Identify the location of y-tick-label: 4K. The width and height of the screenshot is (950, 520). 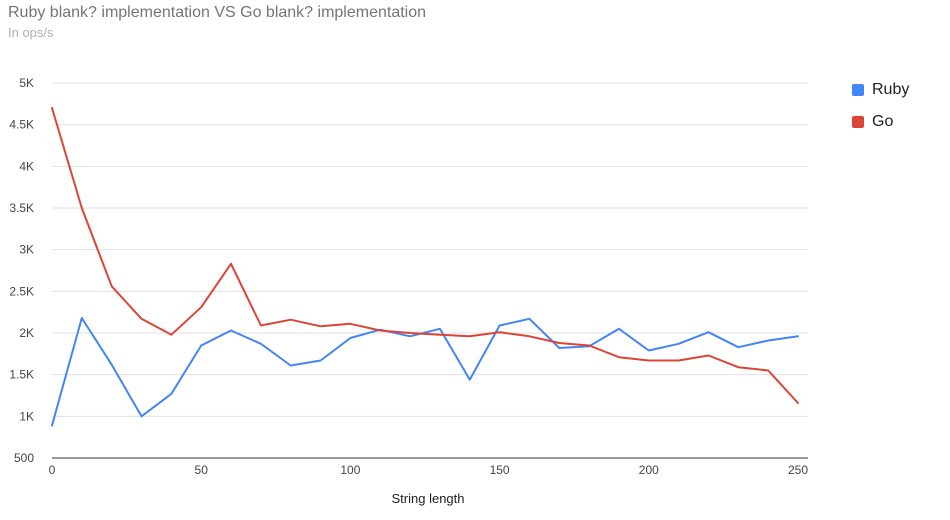
(26, 166).